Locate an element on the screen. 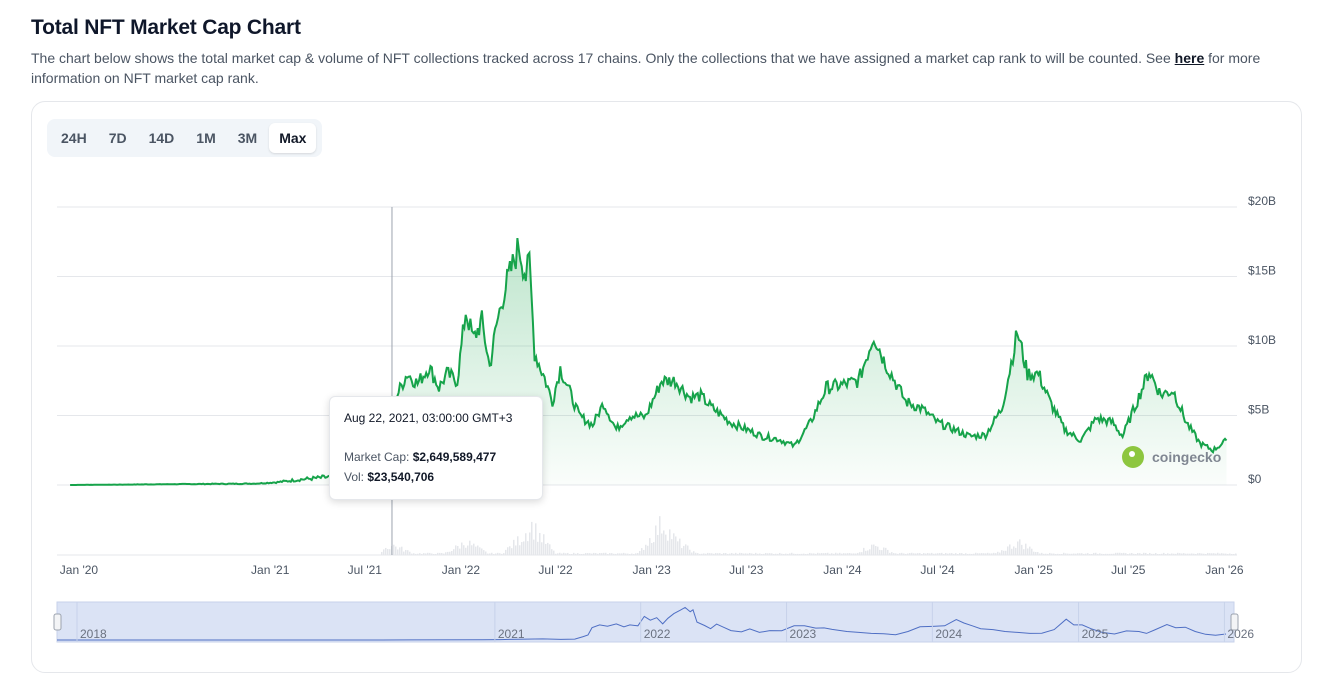  range-button-max: Max is located at coordinates (293, 138).